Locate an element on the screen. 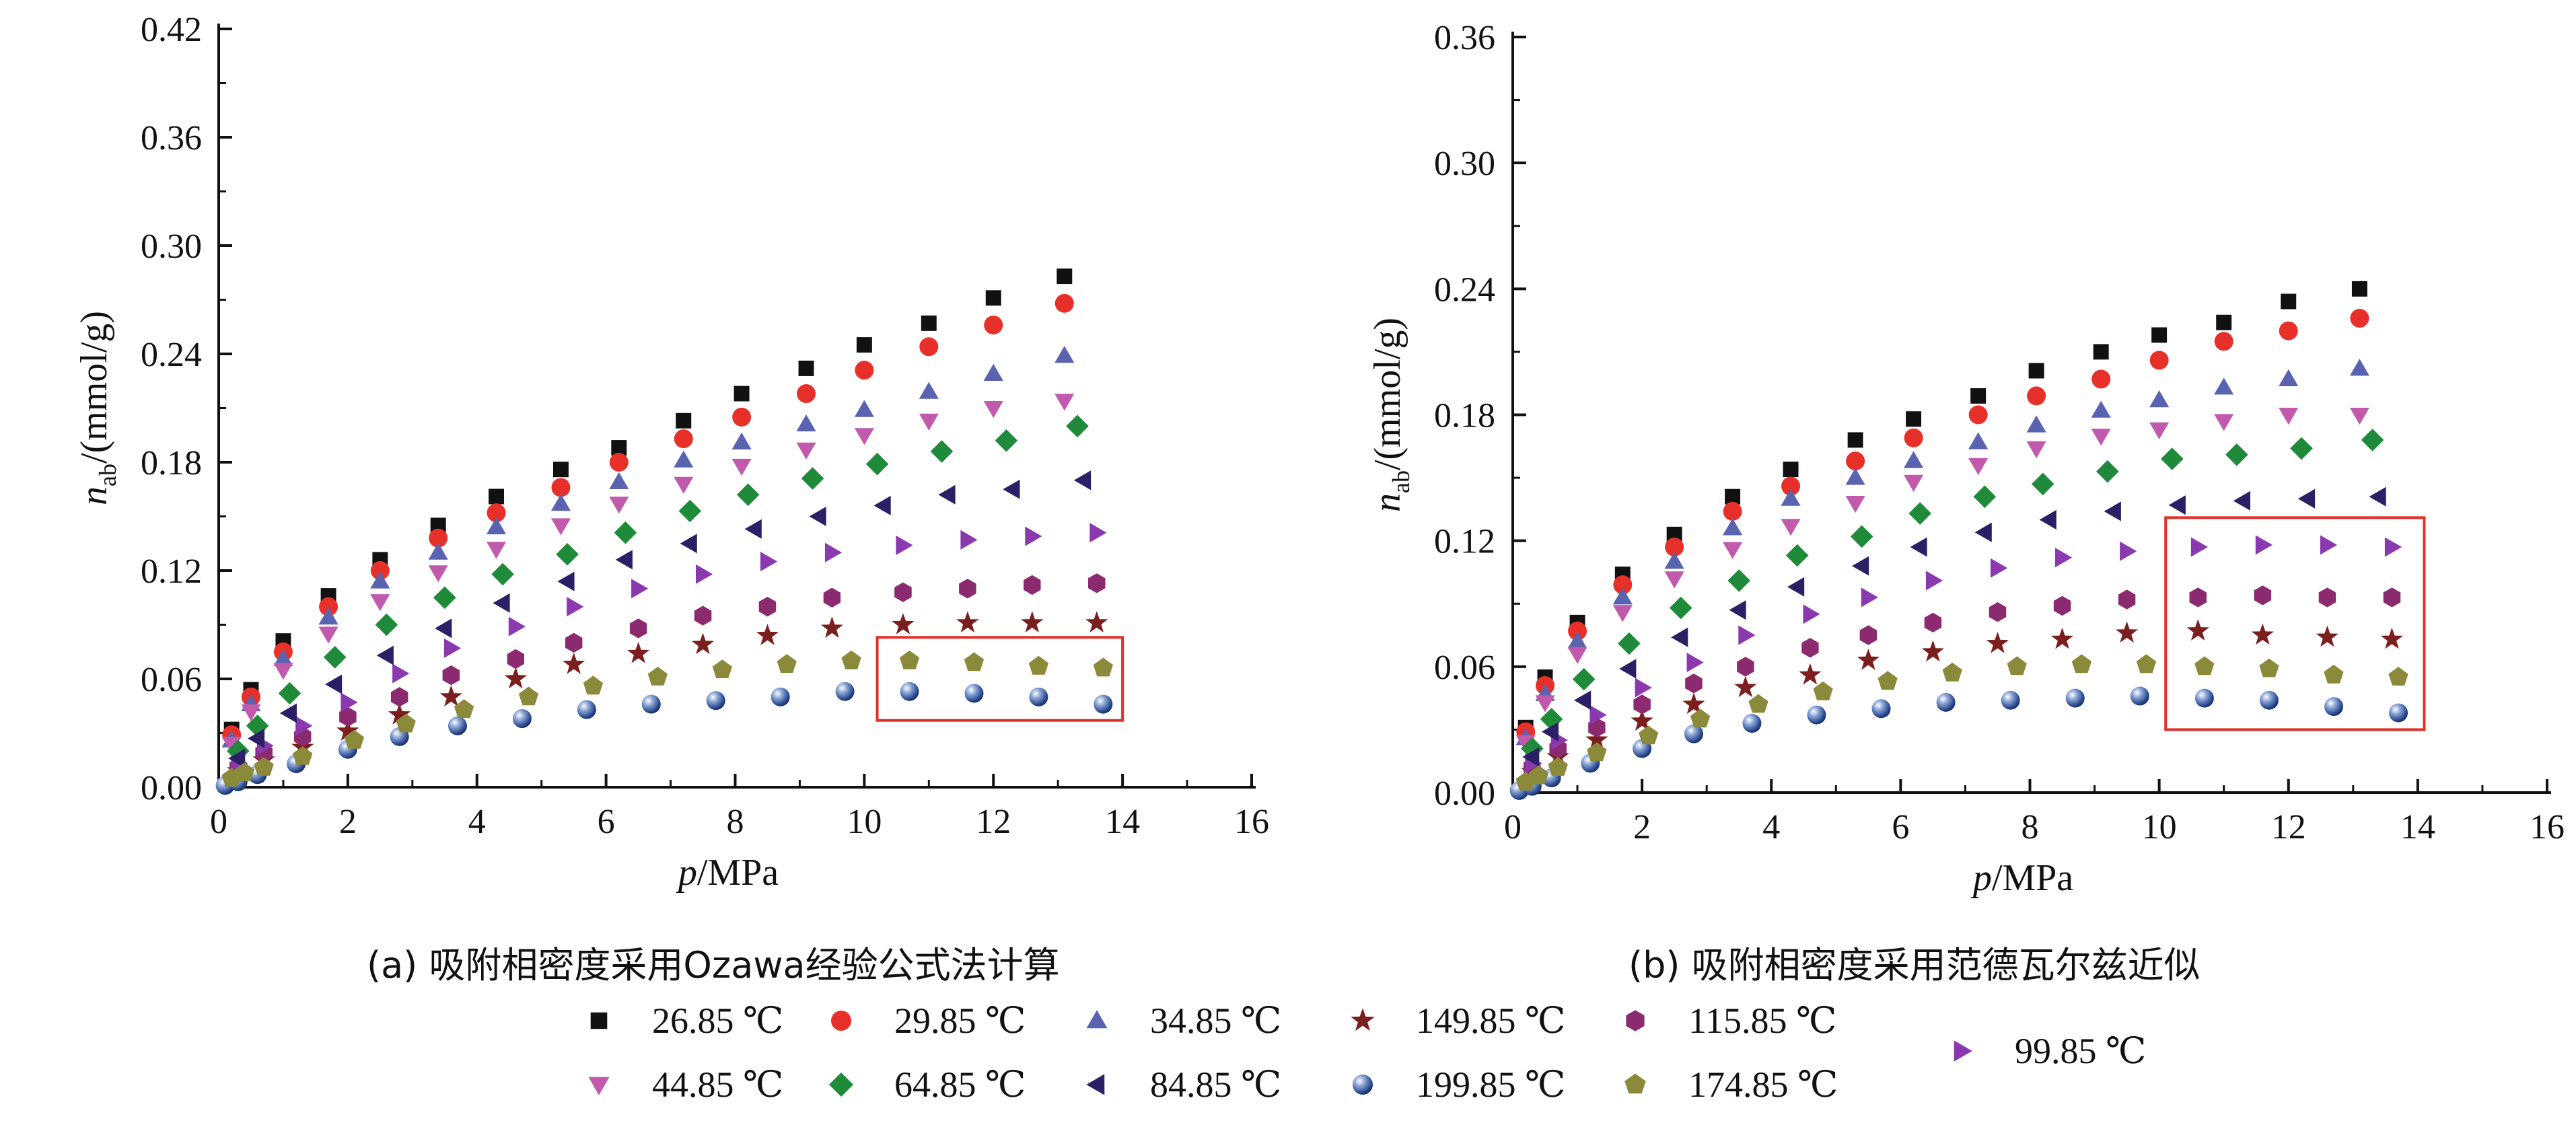 This screenshot has width=2576, height=1127. series-29.85 is located at coordinates (1942, 525).